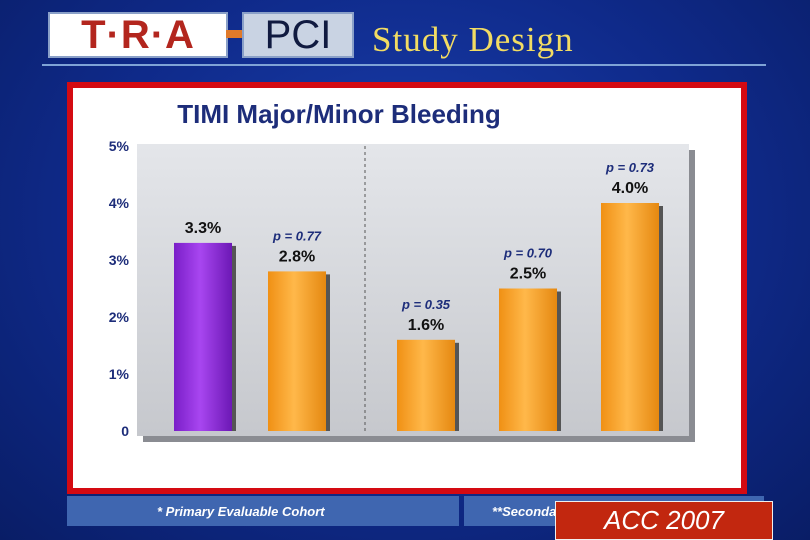 The image size is (810, 540). What do you see at coordinates (339, 114) in the screenshot?
I see `chart-title: TIMI Major/Minor Bleeding` at bounding box center [339, 114].